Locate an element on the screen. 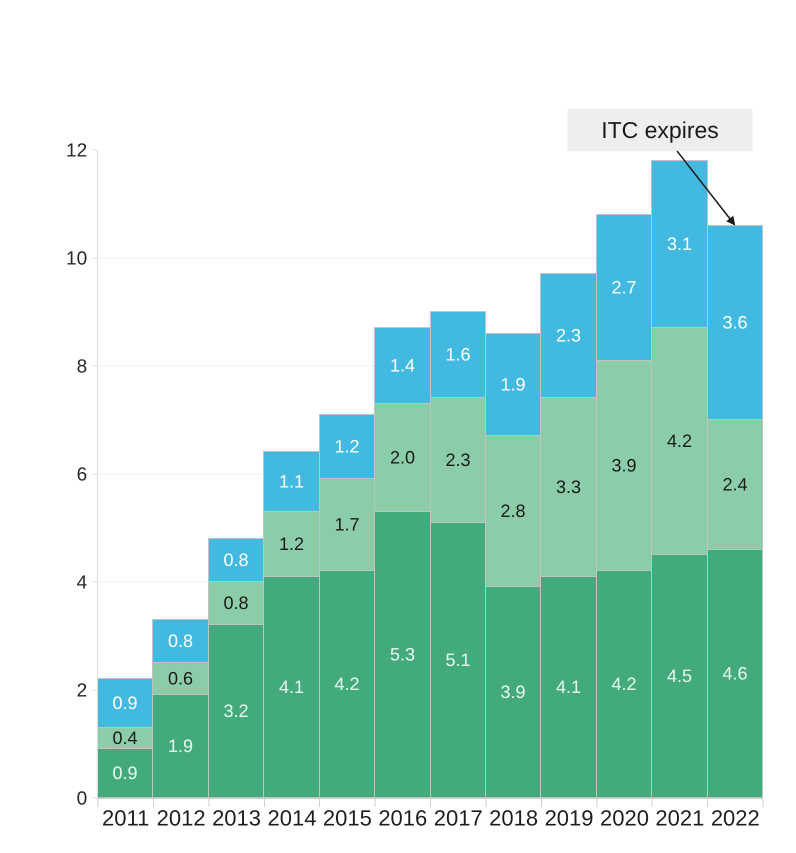 The height and width of the screenshot is (853, 796). data-label: 1.4 is located at coordinates (403, 366).